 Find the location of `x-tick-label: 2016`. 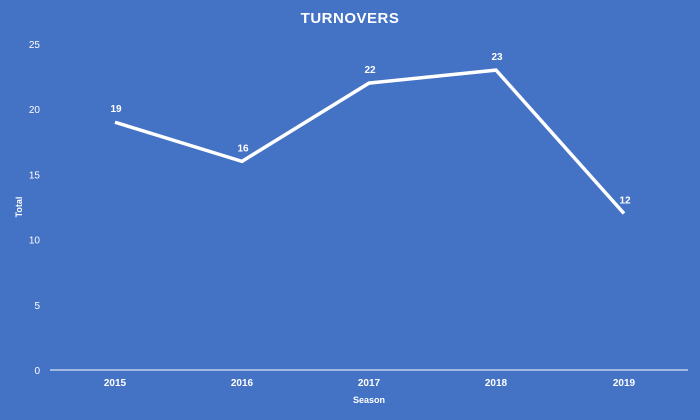

x-tick-label: 2016 is located at coordinates (242, 383).